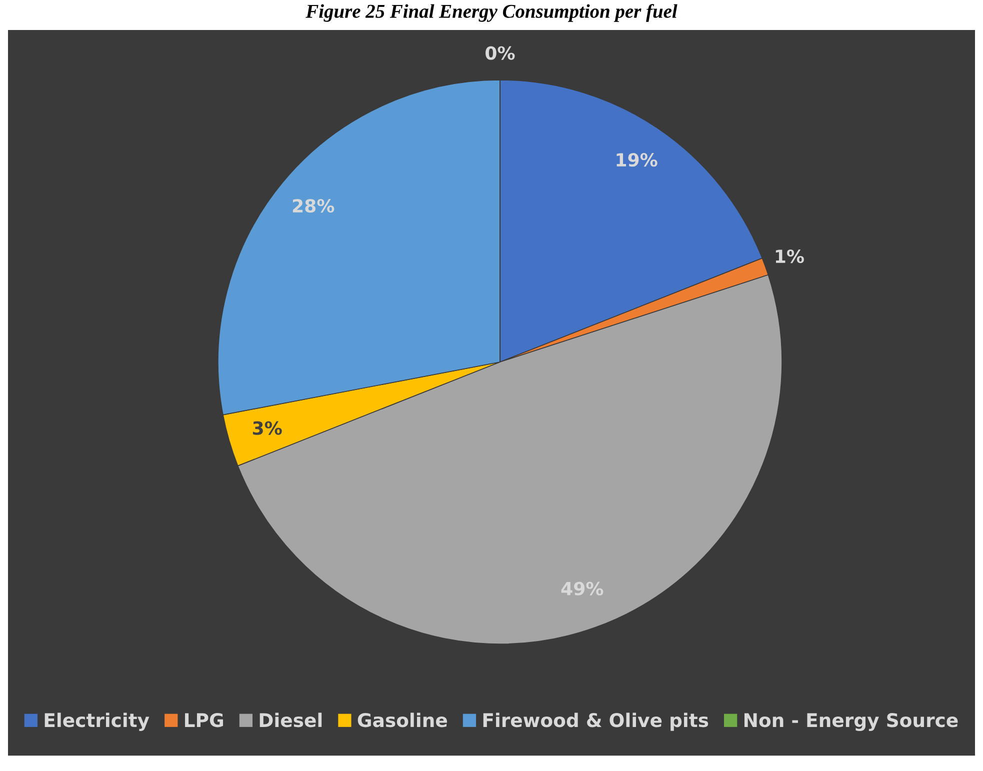 This screenshot has width=983, height=771. Describe the element at coordinates (291, 720) in the screenshot. I see `legend-label: Diesel` at that location.